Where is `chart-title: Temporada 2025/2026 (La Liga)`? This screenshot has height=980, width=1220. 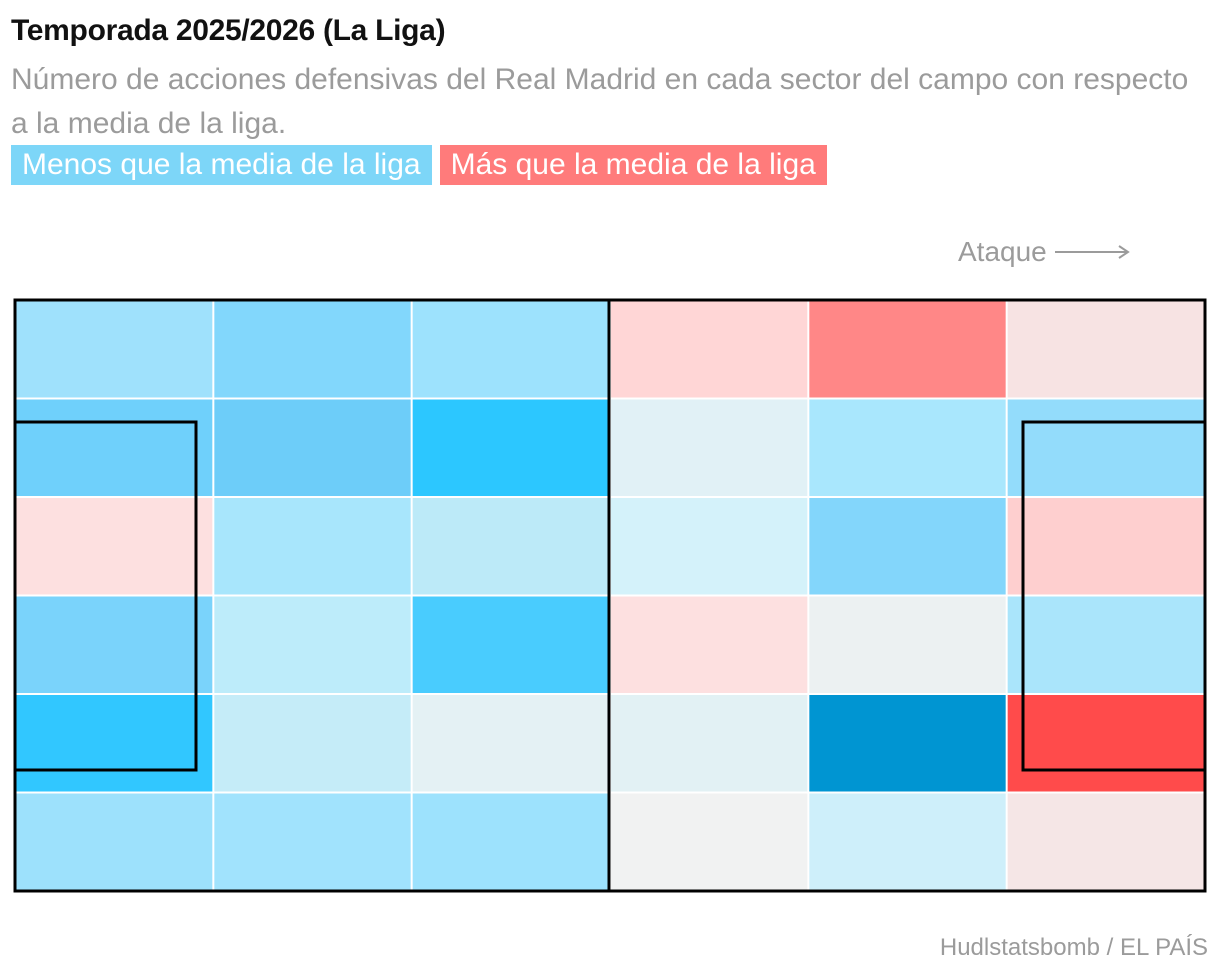 chart-title: Temporada 2025/2026 (La Liga) is located at coordinates (228, 30).